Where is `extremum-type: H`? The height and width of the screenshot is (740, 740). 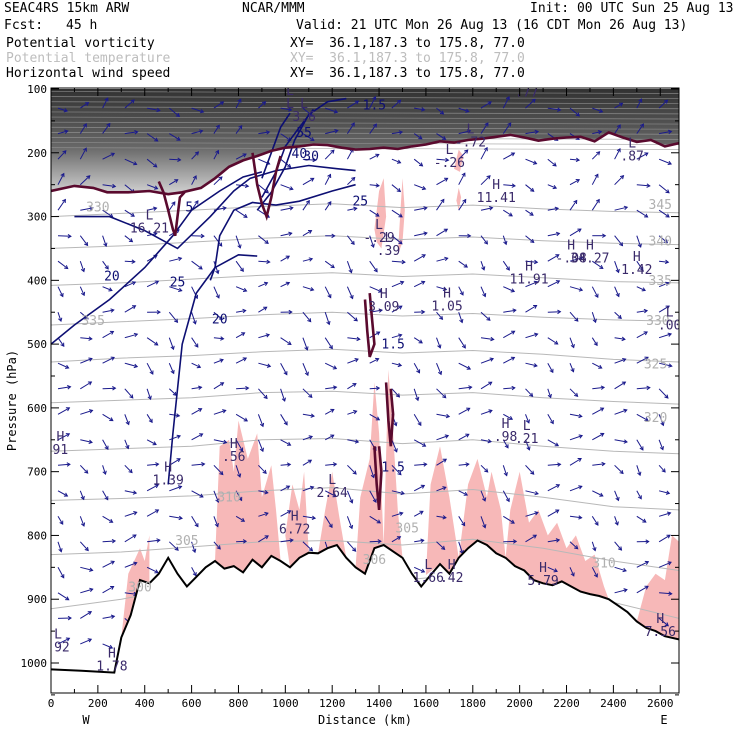
extremum-type: H is located at coordinates (590, 245).